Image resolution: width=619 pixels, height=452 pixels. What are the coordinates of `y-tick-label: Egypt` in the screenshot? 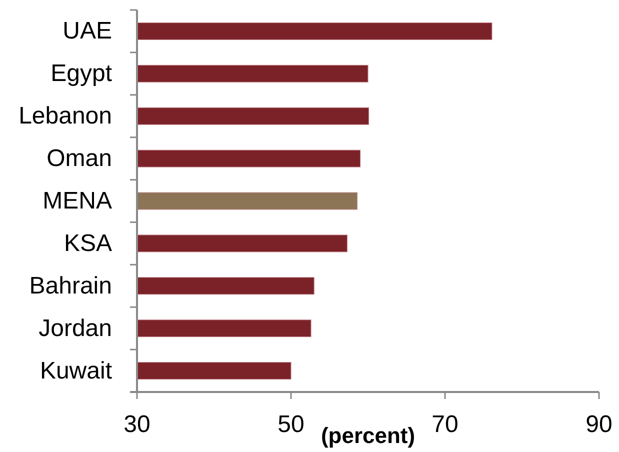 It's located at (81, 74).